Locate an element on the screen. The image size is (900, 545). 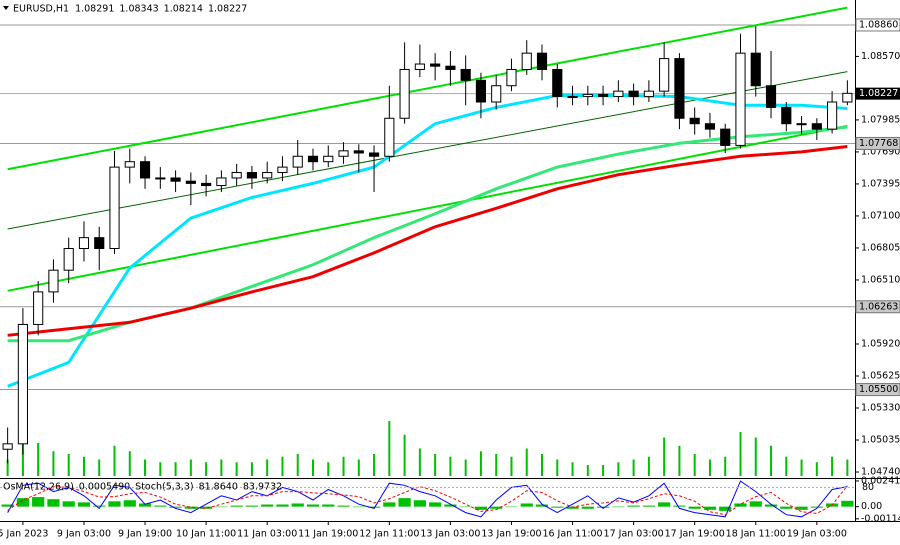
osma-tick-label: -0.001149 is located at coordinates (880, 518).